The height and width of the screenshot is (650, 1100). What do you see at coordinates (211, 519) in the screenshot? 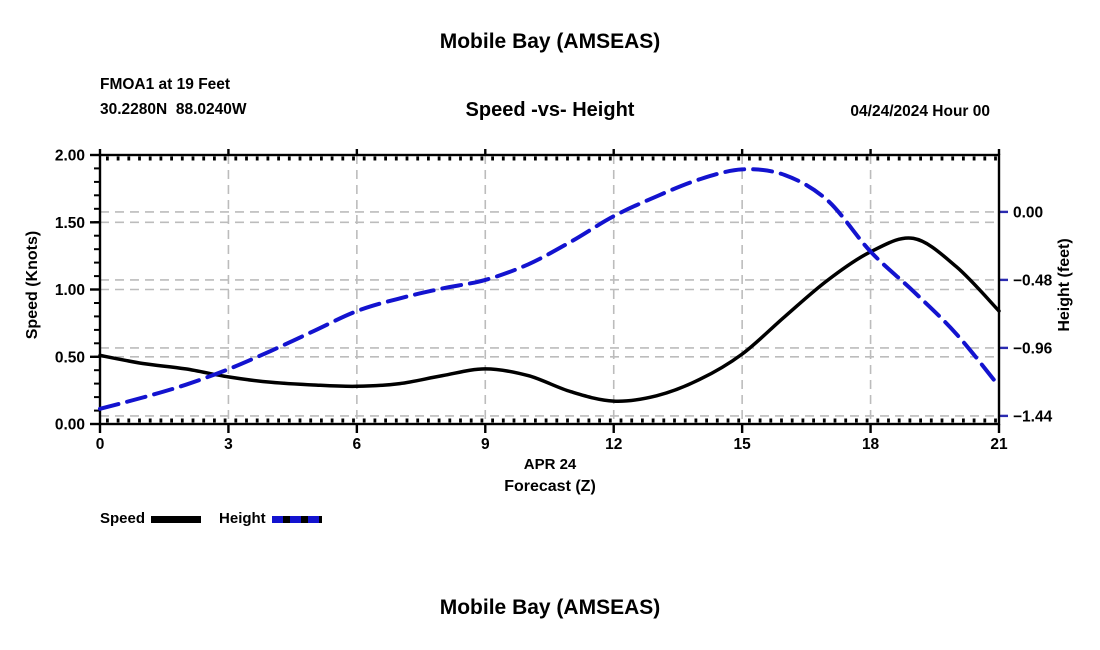
I see `legend: Speed Height` at bounding box center [211, 519].